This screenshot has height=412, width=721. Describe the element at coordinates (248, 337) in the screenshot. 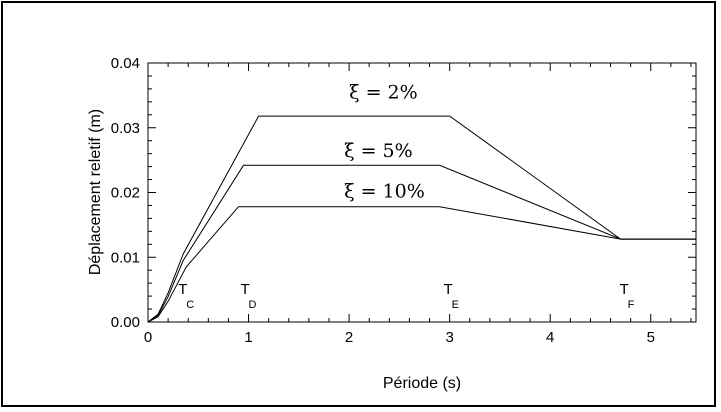

I see `x-tick-label: 1` at that location.